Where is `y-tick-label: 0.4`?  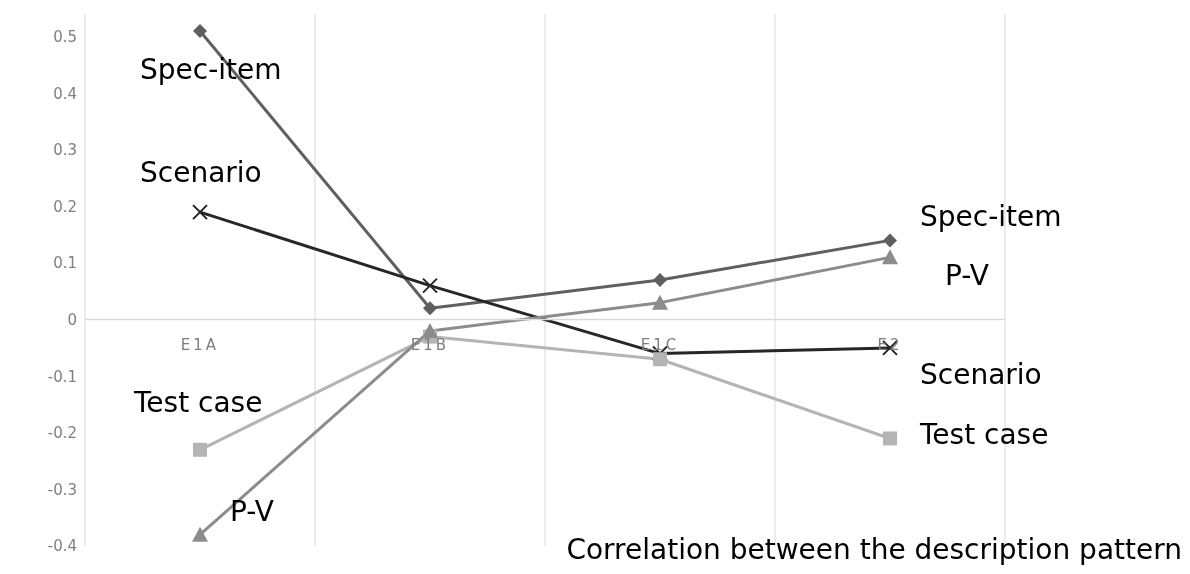
y-tick-label: 0.4 is located at coordinates (65, 93).